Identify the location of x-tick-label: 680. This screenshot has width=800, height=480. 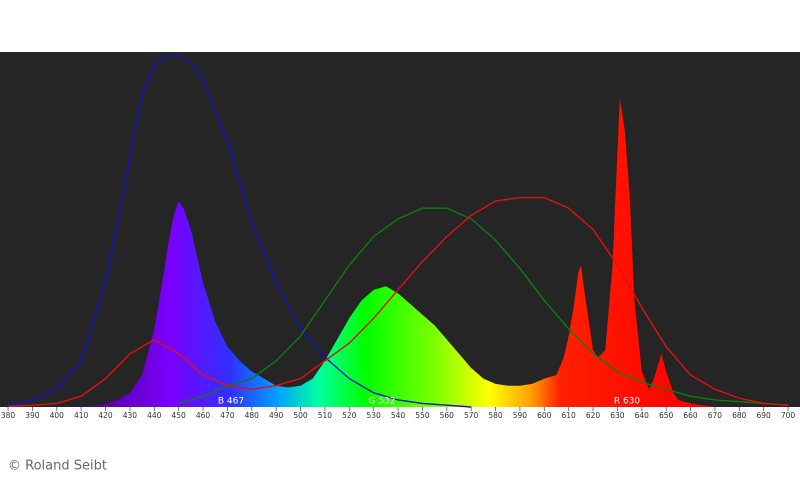
(739, 415).